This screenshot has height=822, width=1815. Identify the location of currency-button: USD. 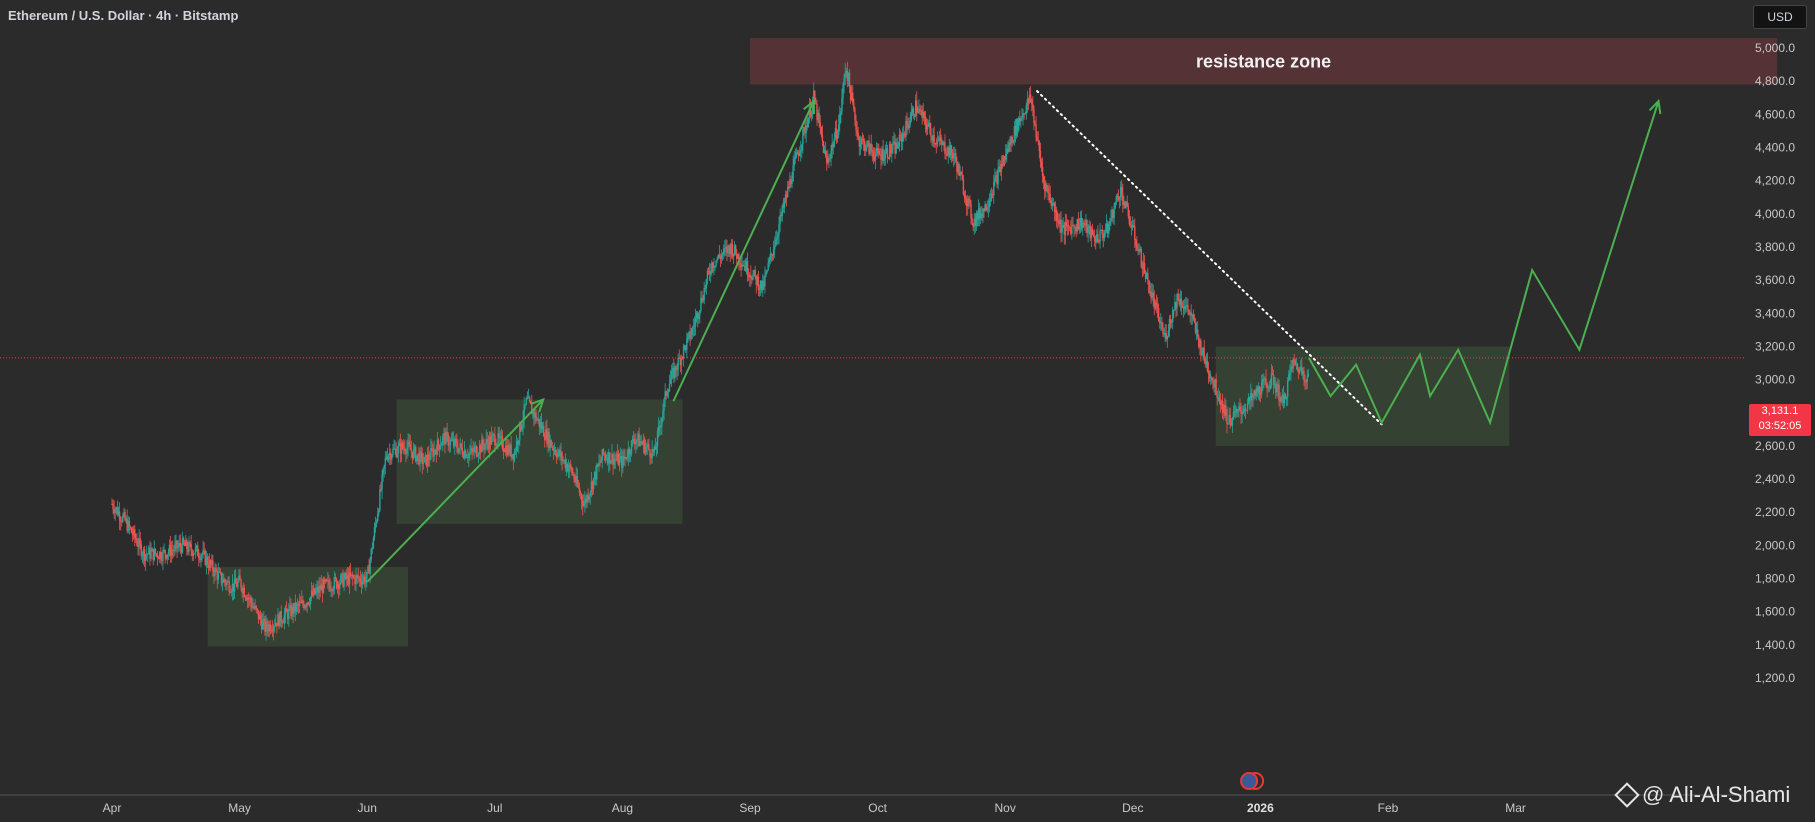
(1780, 17).